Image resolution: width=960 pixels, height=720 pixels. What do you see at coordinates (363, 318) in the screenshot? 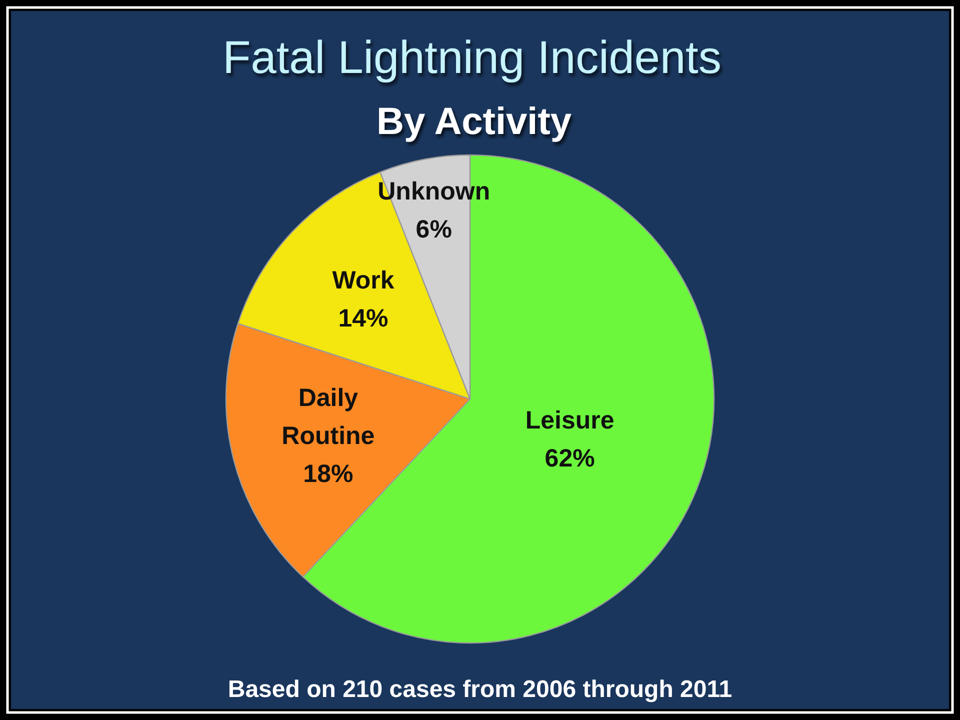
I see `data-label: 14%` at bounding box center [363, 318].